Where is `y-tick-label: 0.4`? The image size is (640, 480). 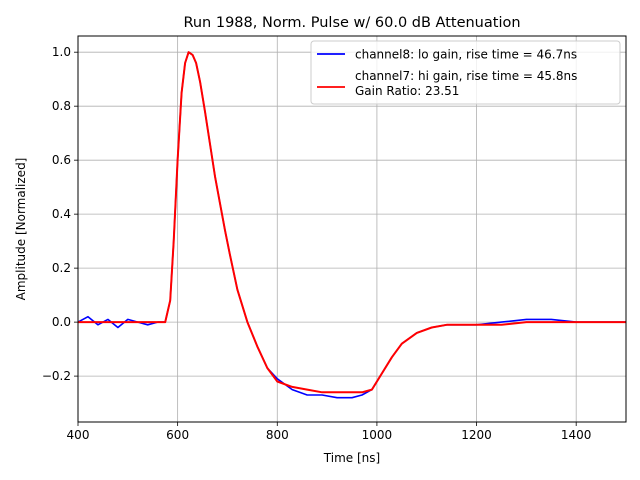
y-tick-label: 0.4 is located at coordinates (61, 214).